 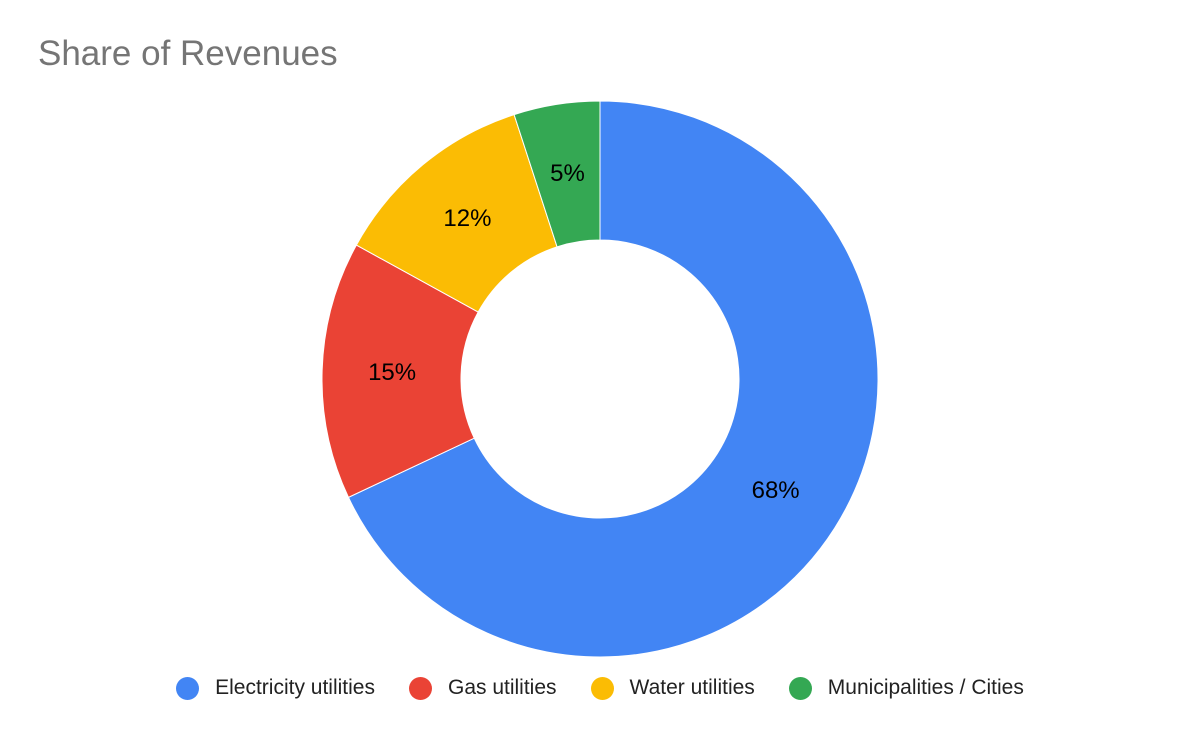 I want to click on slice-label-electricity: 68%, so click(x=776, y=490).